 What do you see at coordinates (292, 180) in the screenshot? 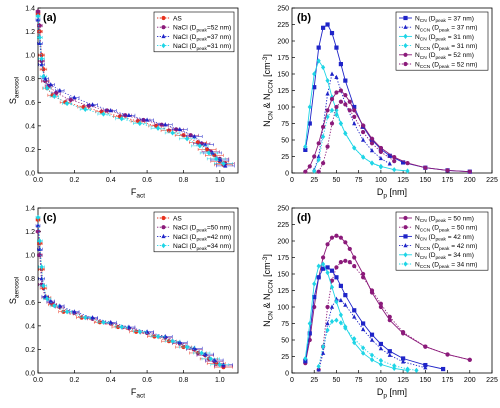
I see `x-tick-label: 0` at bounding box center [292, 180].